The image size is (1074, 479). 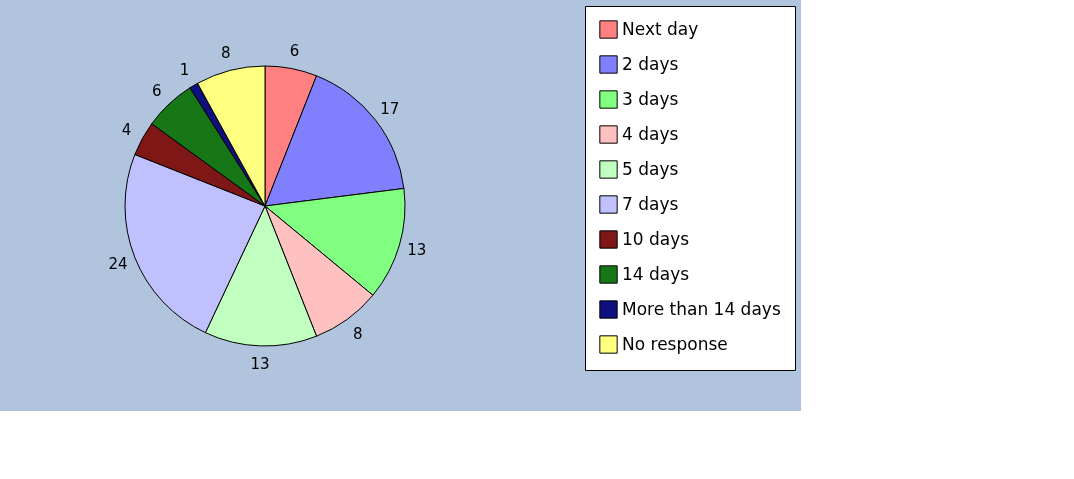 I want to click on legend-label: No response, so click(x=675, y=343).